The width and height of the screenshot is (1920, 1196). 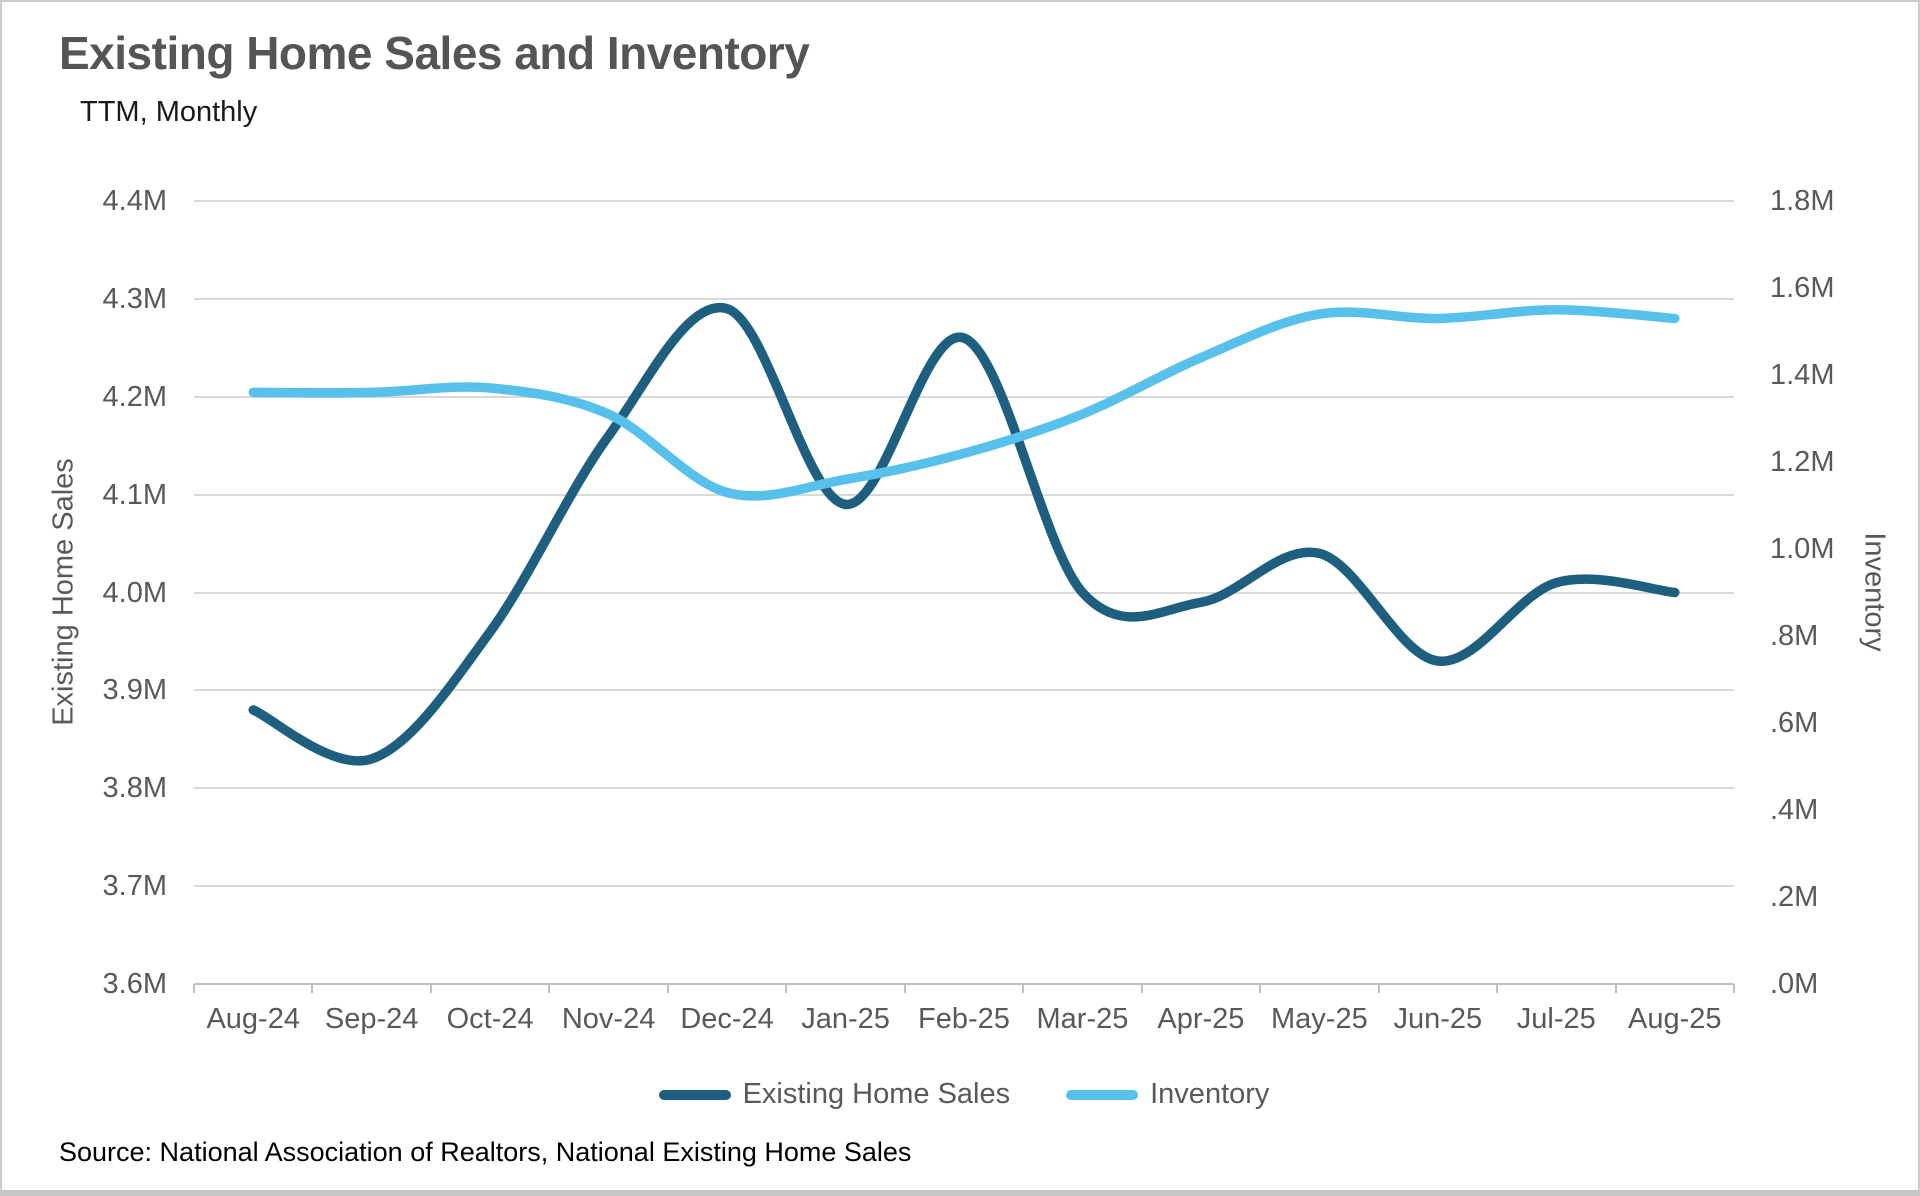 I want to click on left-axis-tick-label: 3.7M, so click(x=134, y=886).